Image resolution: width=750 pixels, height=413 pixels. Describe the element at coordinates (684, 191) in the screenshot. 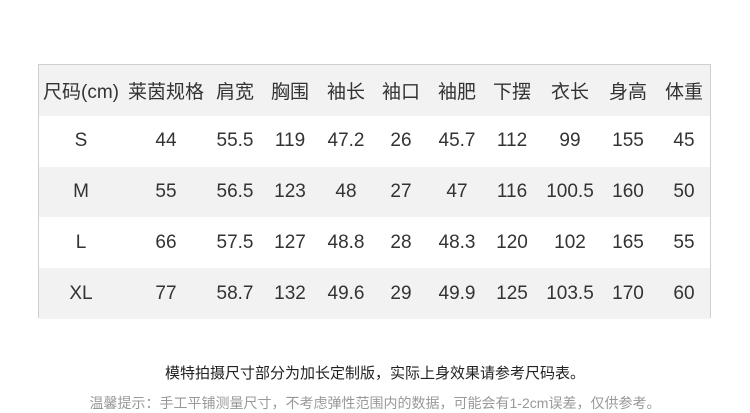

I see `table-cell: 50` at that location.